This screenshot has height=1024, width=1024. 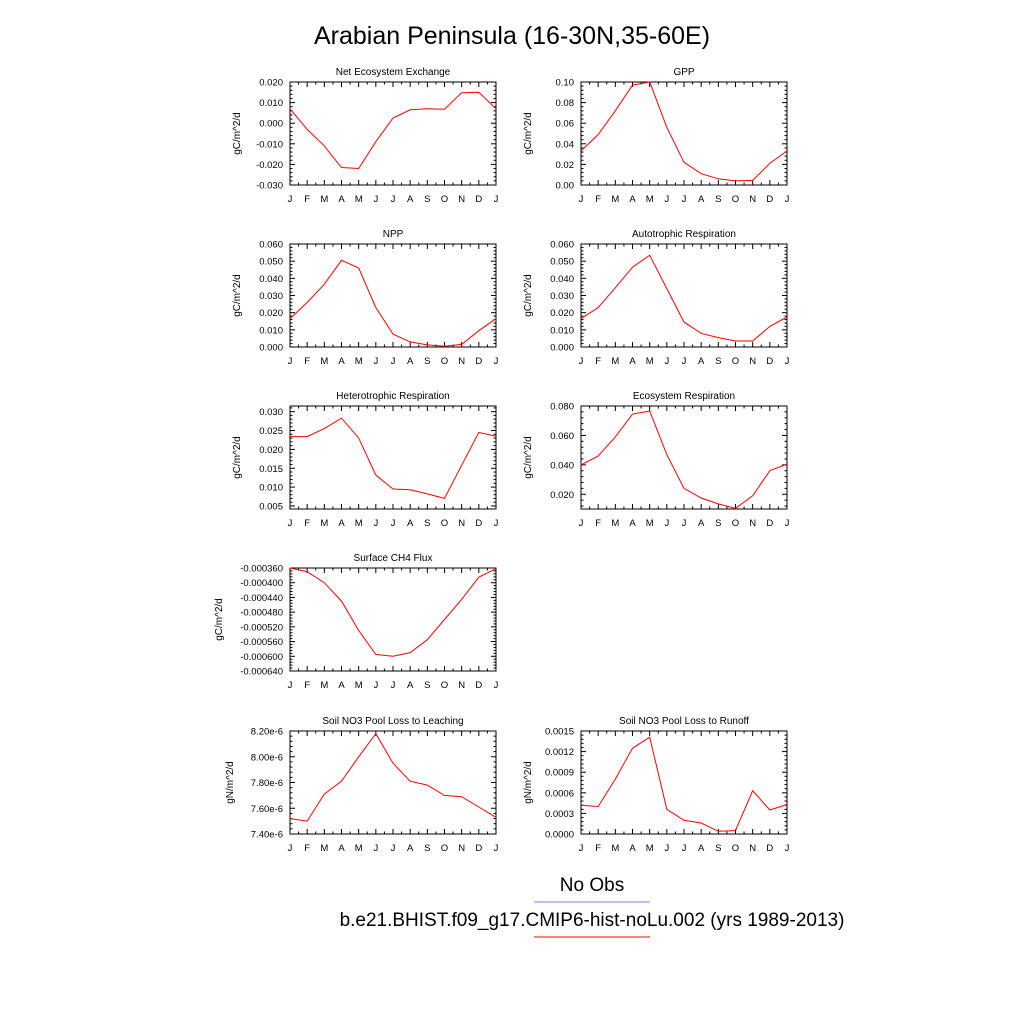 What do you see at coordinates (684, 234) in the screenshot?
I see `panel-title: Autotrophic Respiration` at bounding box center [684, 234].